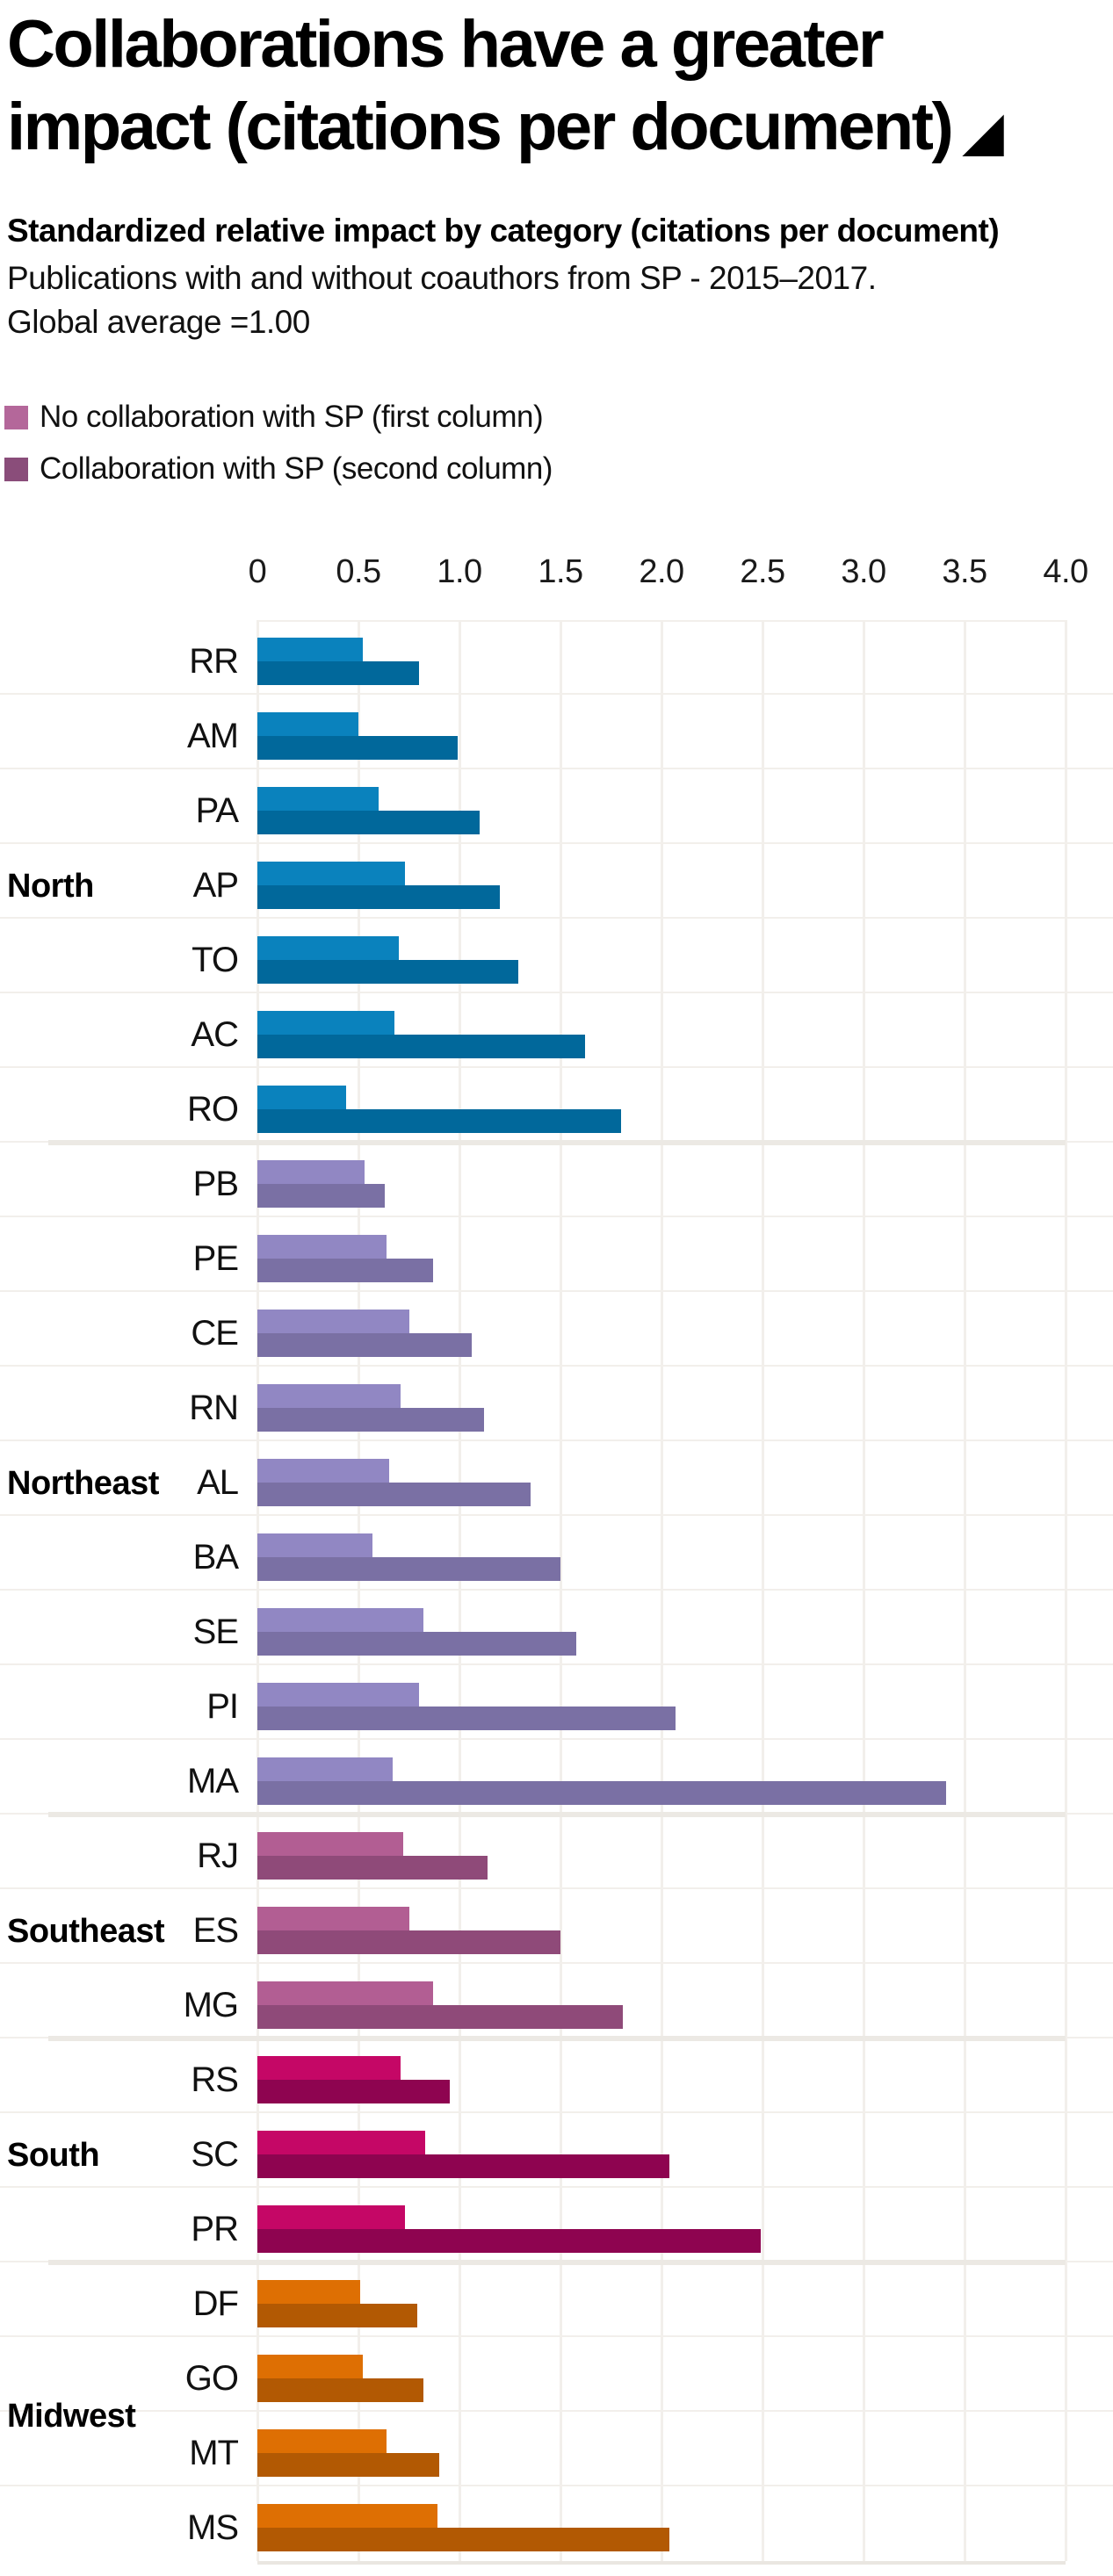 This screenshot has height=2576, width=1113. Describe the element at coordinates (556, 2374) in the screenshot. I see `state-row-go` at that location.